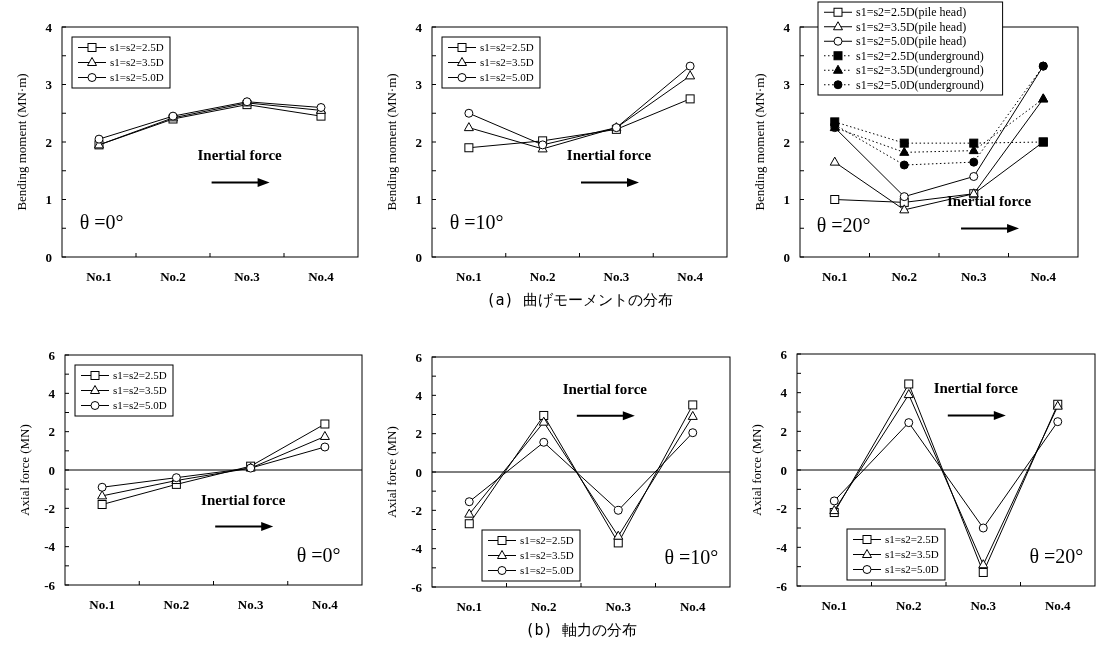  Describe the element at coordinates (911, 26) in the screenshot. I see `legend-label: s1=s2=3.5D(pile head)` at that location.